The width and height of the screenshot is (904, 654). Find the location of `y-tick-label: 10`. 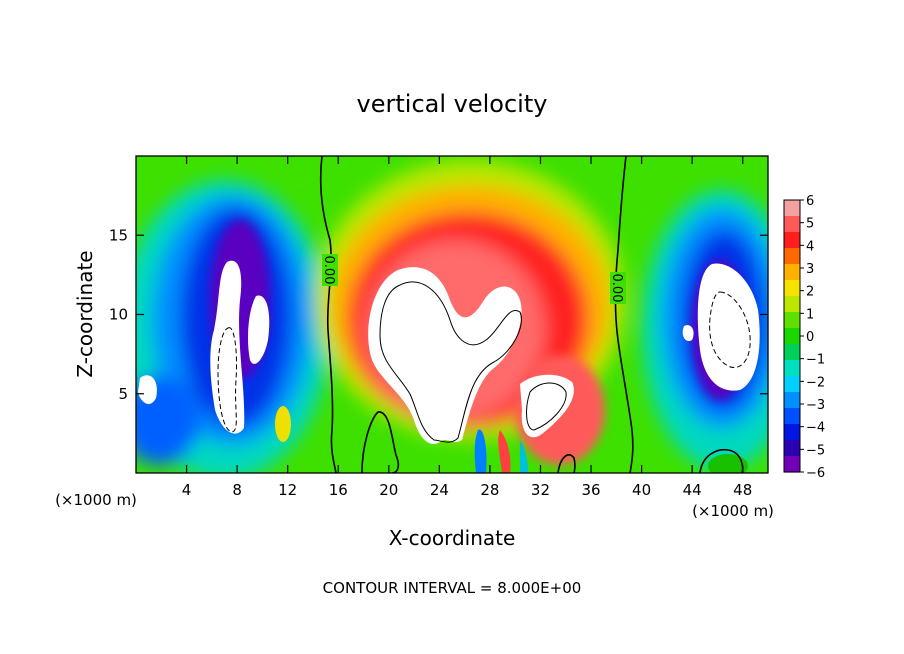

y-tick-label: 10 is located at coordinates (118, 315).